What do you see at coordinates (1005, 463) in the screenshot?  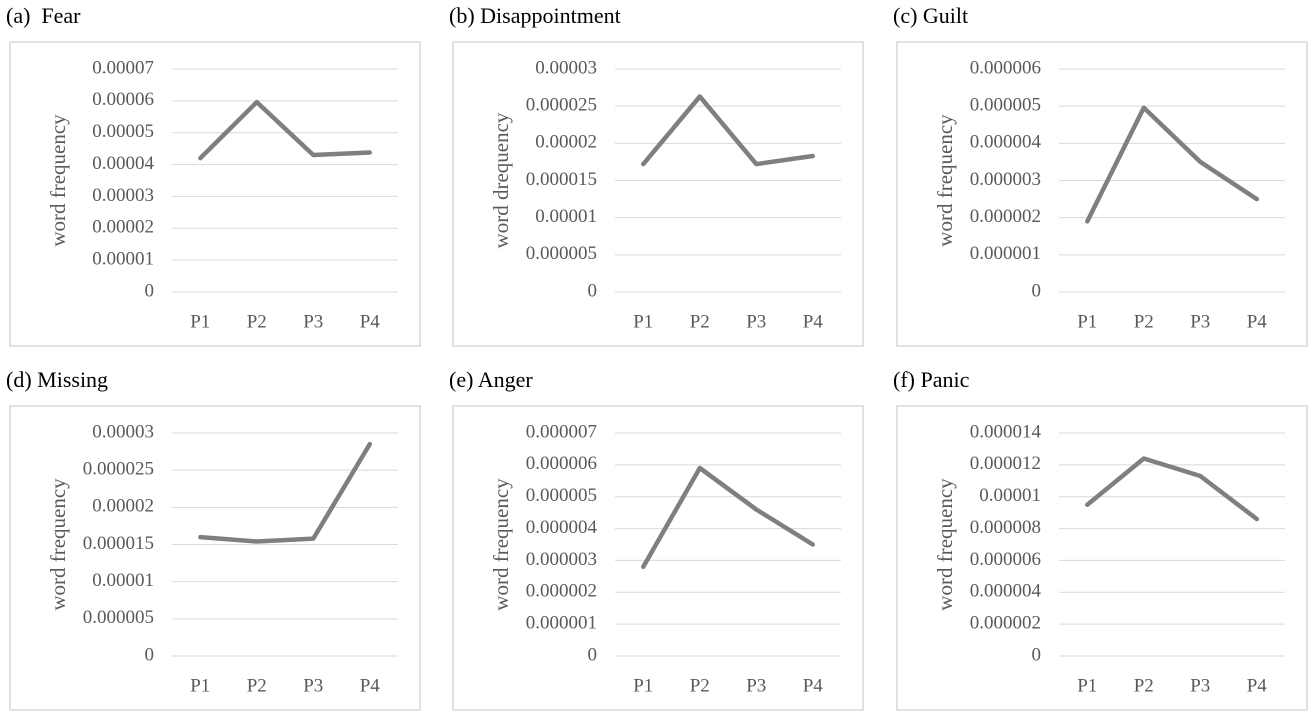 I see `y-tick-label: 0.000012` at bounding box center [1005, 463].